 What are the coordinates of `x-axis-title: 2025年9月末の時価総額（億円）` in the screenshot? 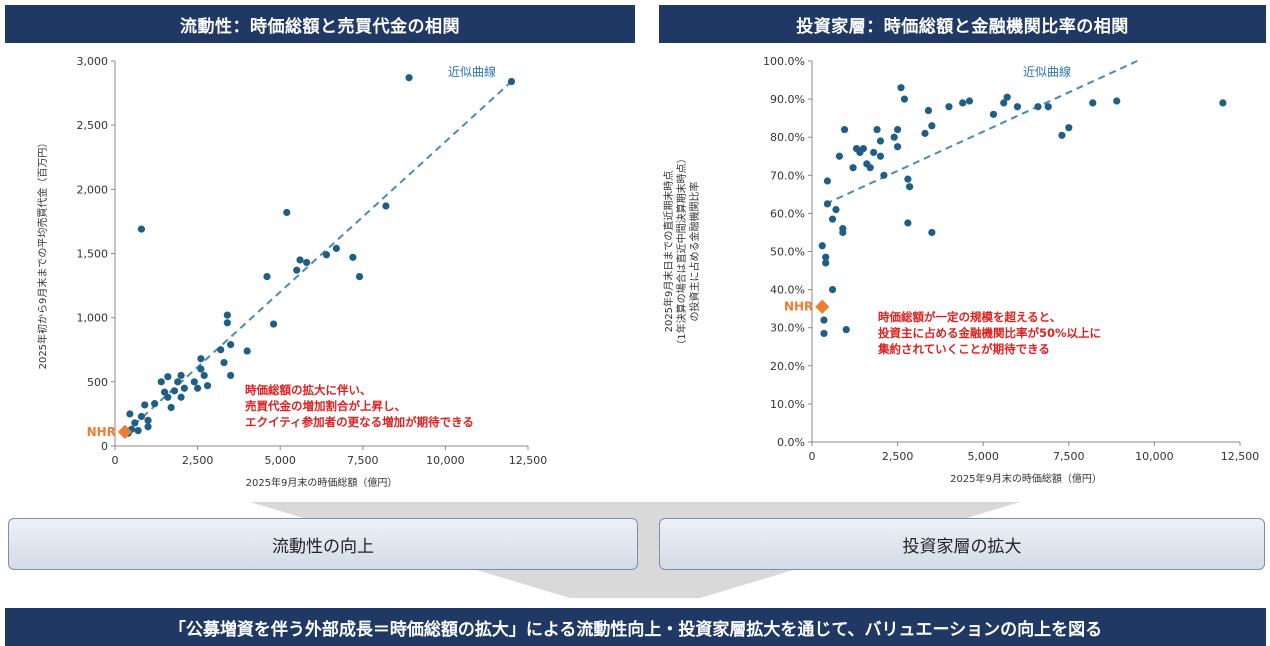 It's located at (322, 482).